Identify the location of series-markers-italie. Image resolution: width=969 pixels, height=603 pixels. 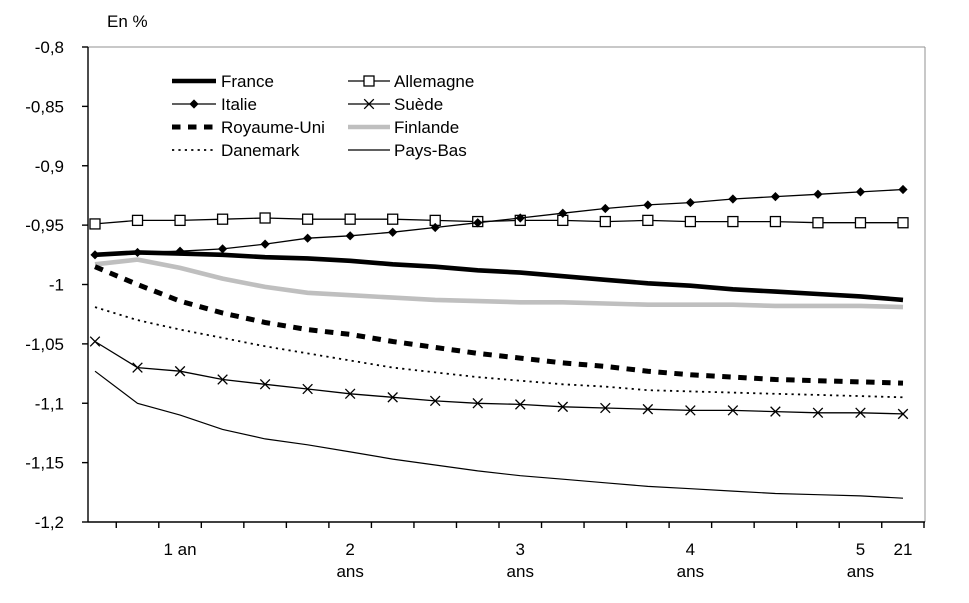
(499, 222).